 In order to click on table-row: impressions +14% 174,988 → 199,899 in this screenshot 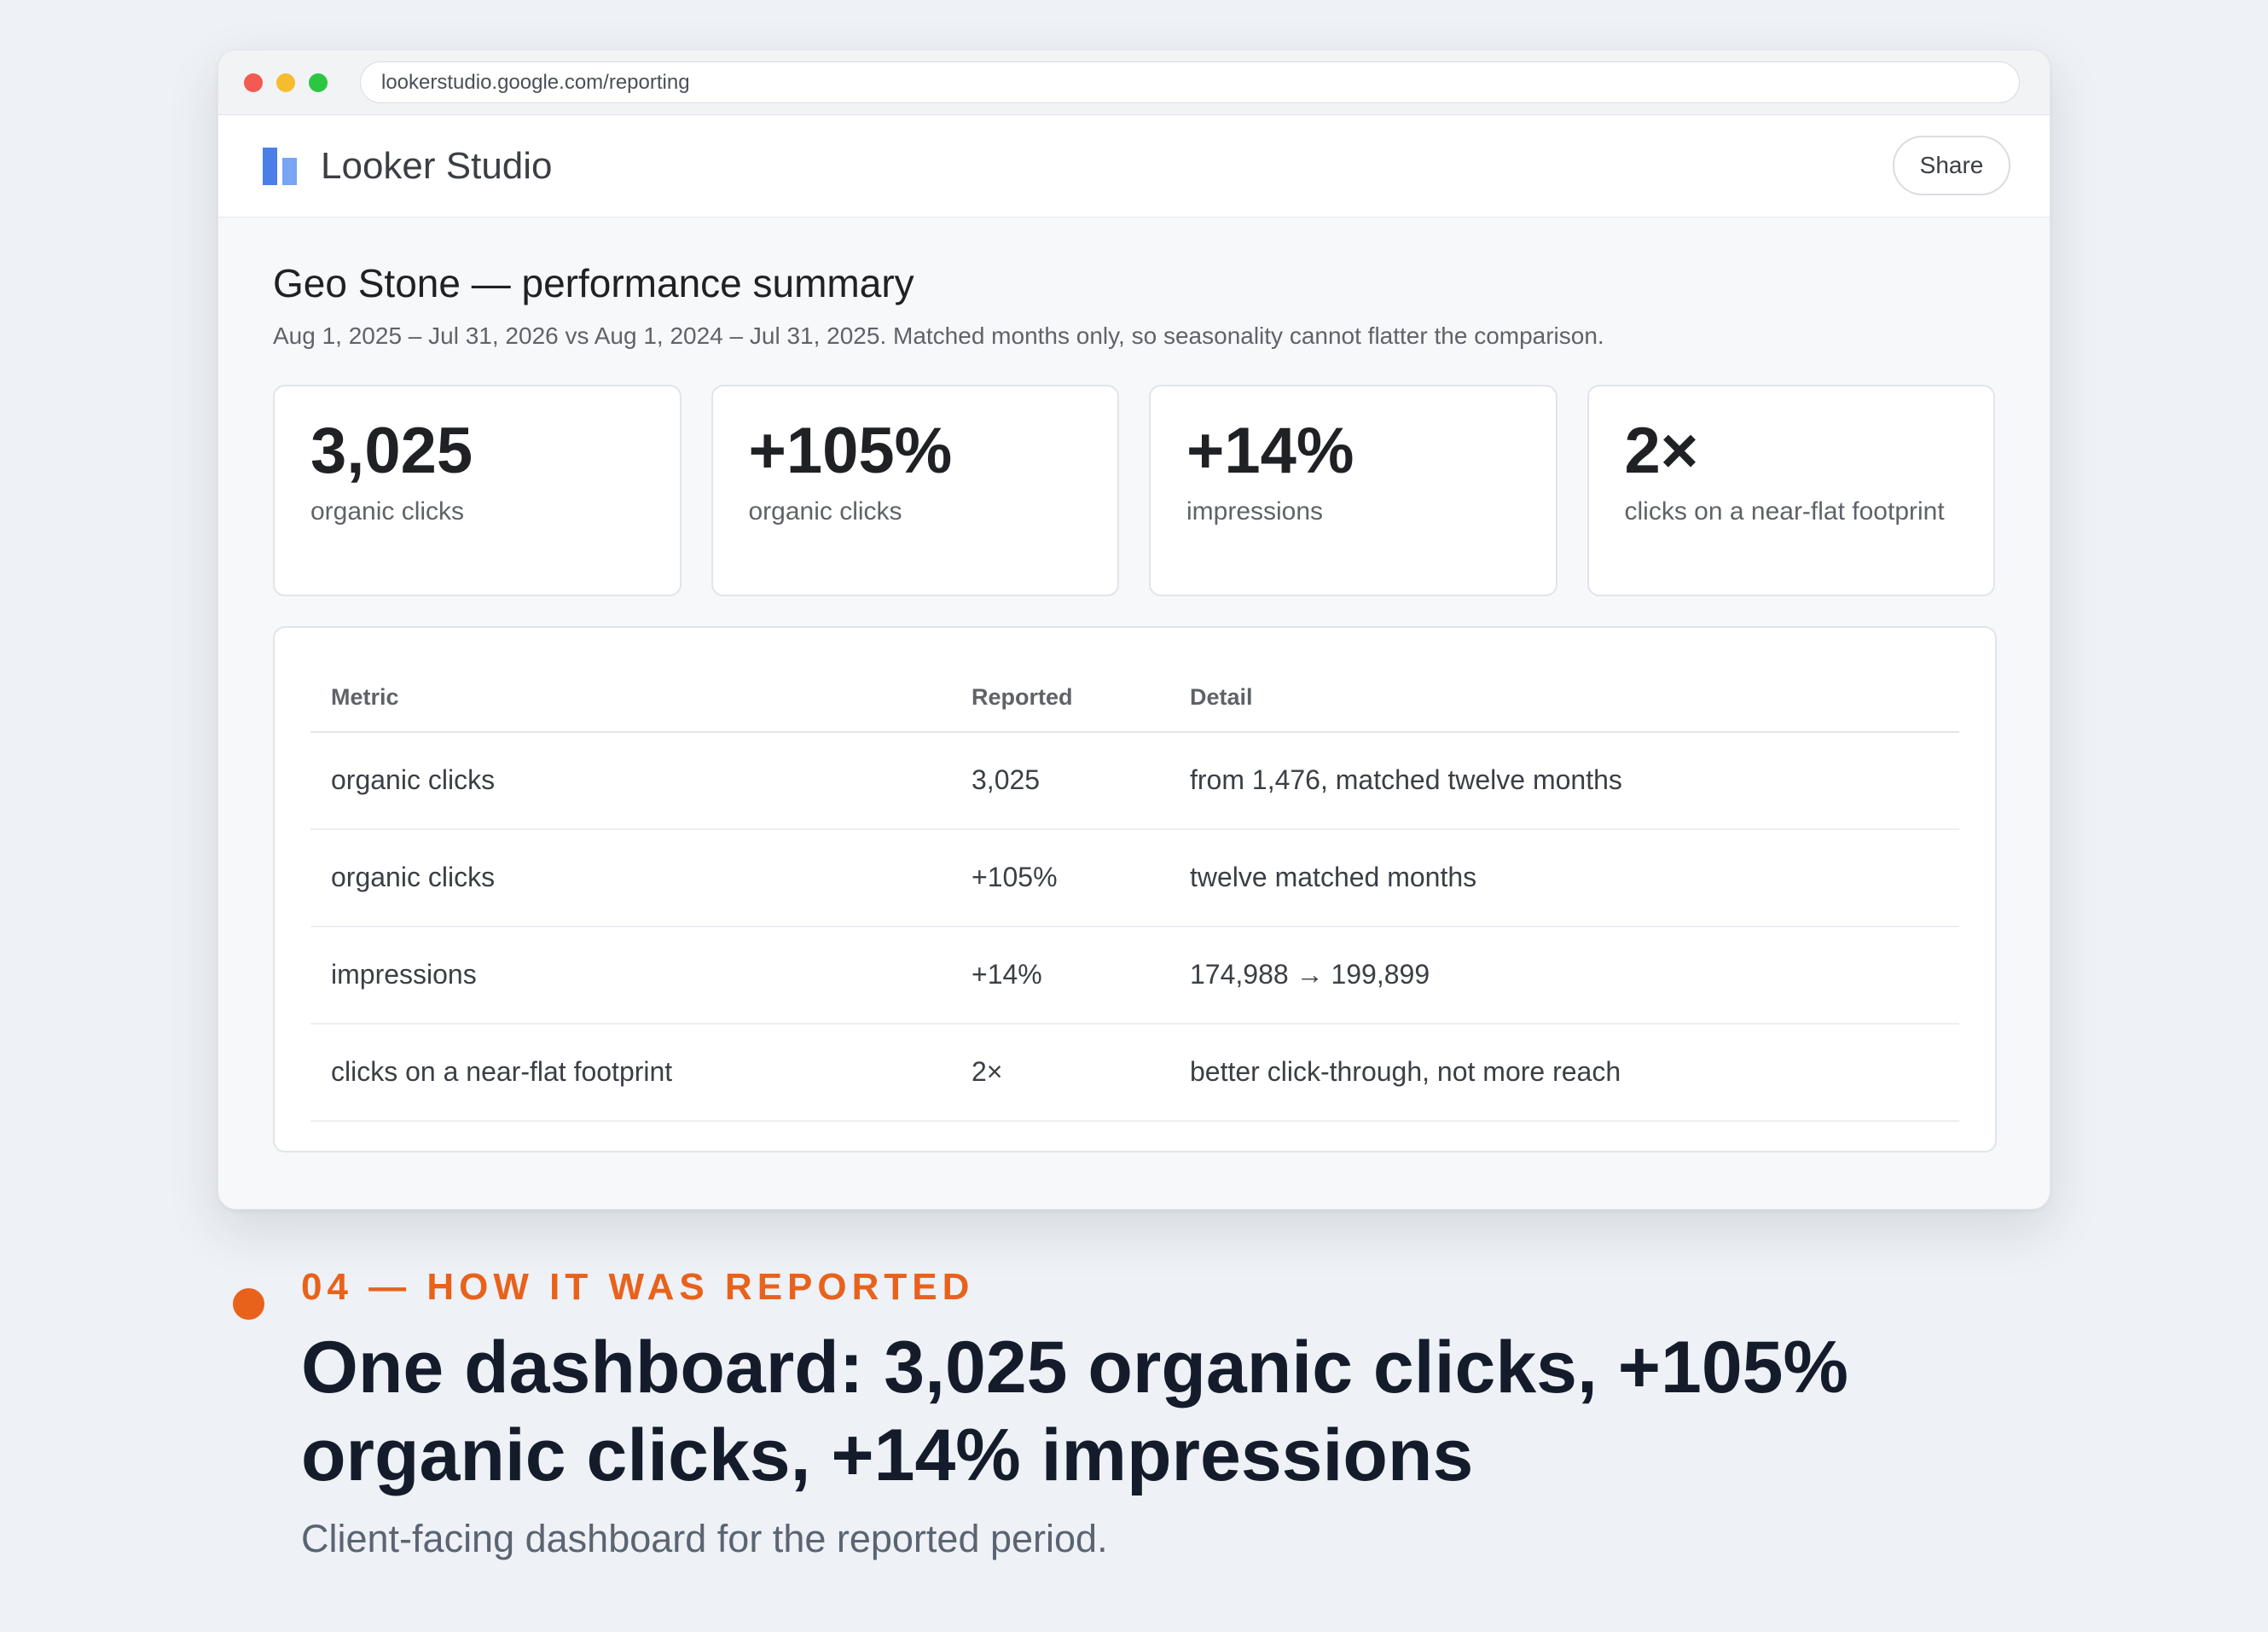, I will do `click(1134, 975)`.